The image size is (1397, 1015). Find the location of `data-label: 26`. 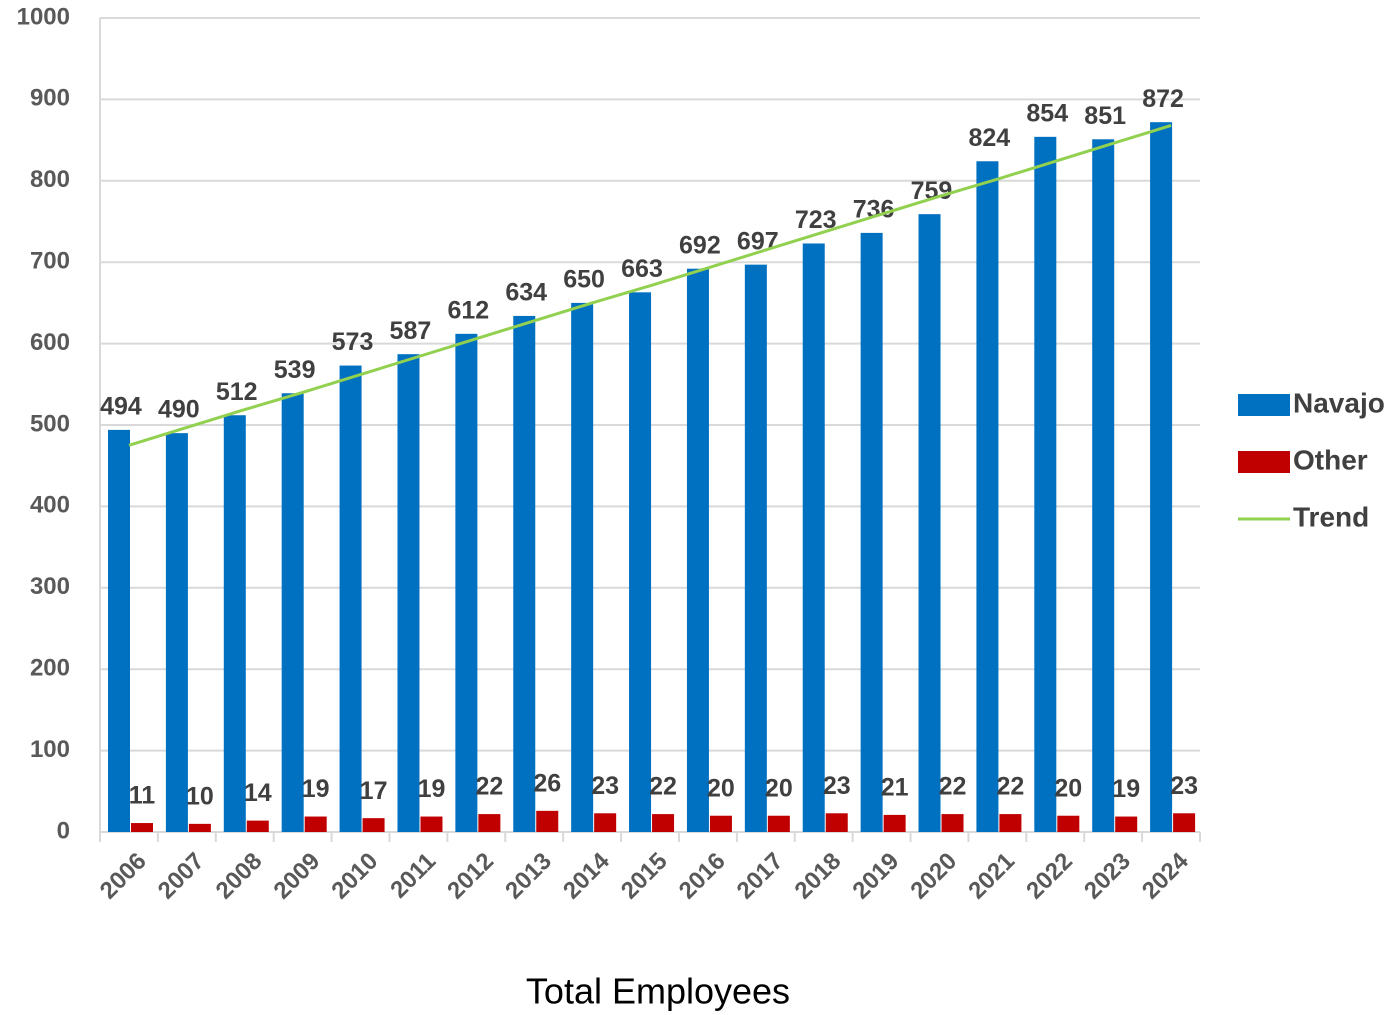

data-label: 26 is located at coordinates (547, 783).